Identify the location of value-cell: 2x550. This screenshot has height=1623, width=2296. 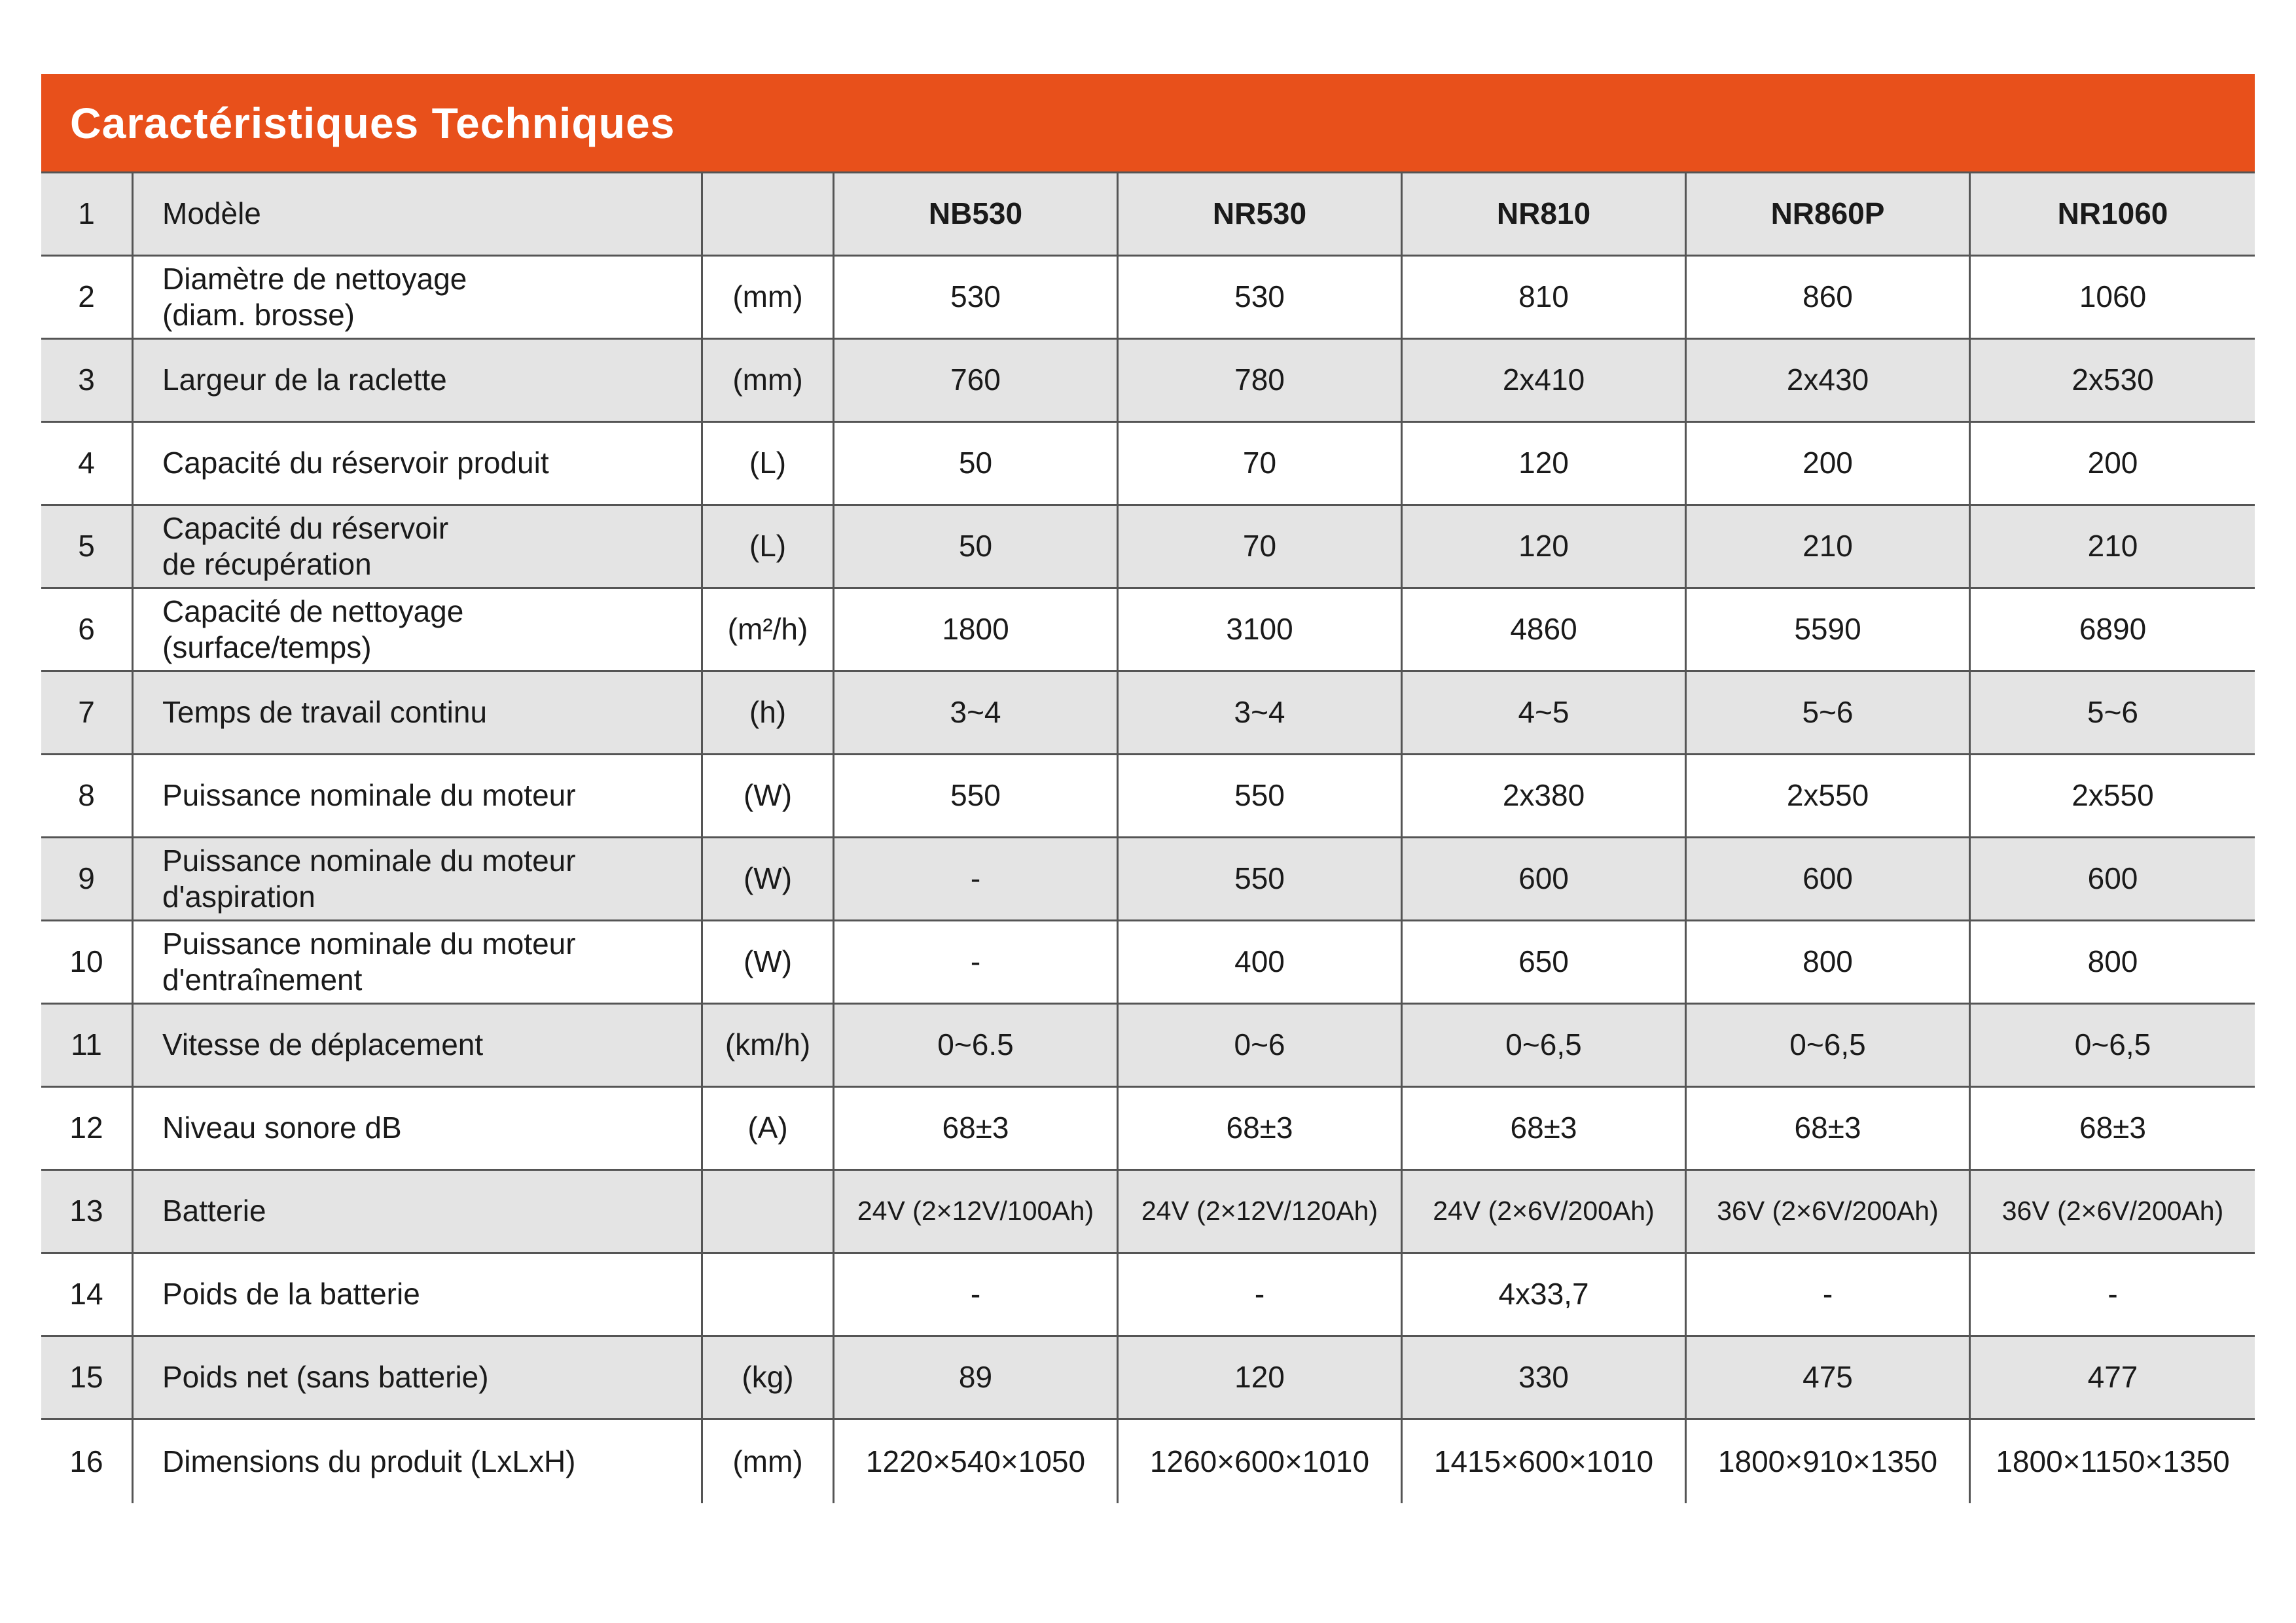
(1829, 796).